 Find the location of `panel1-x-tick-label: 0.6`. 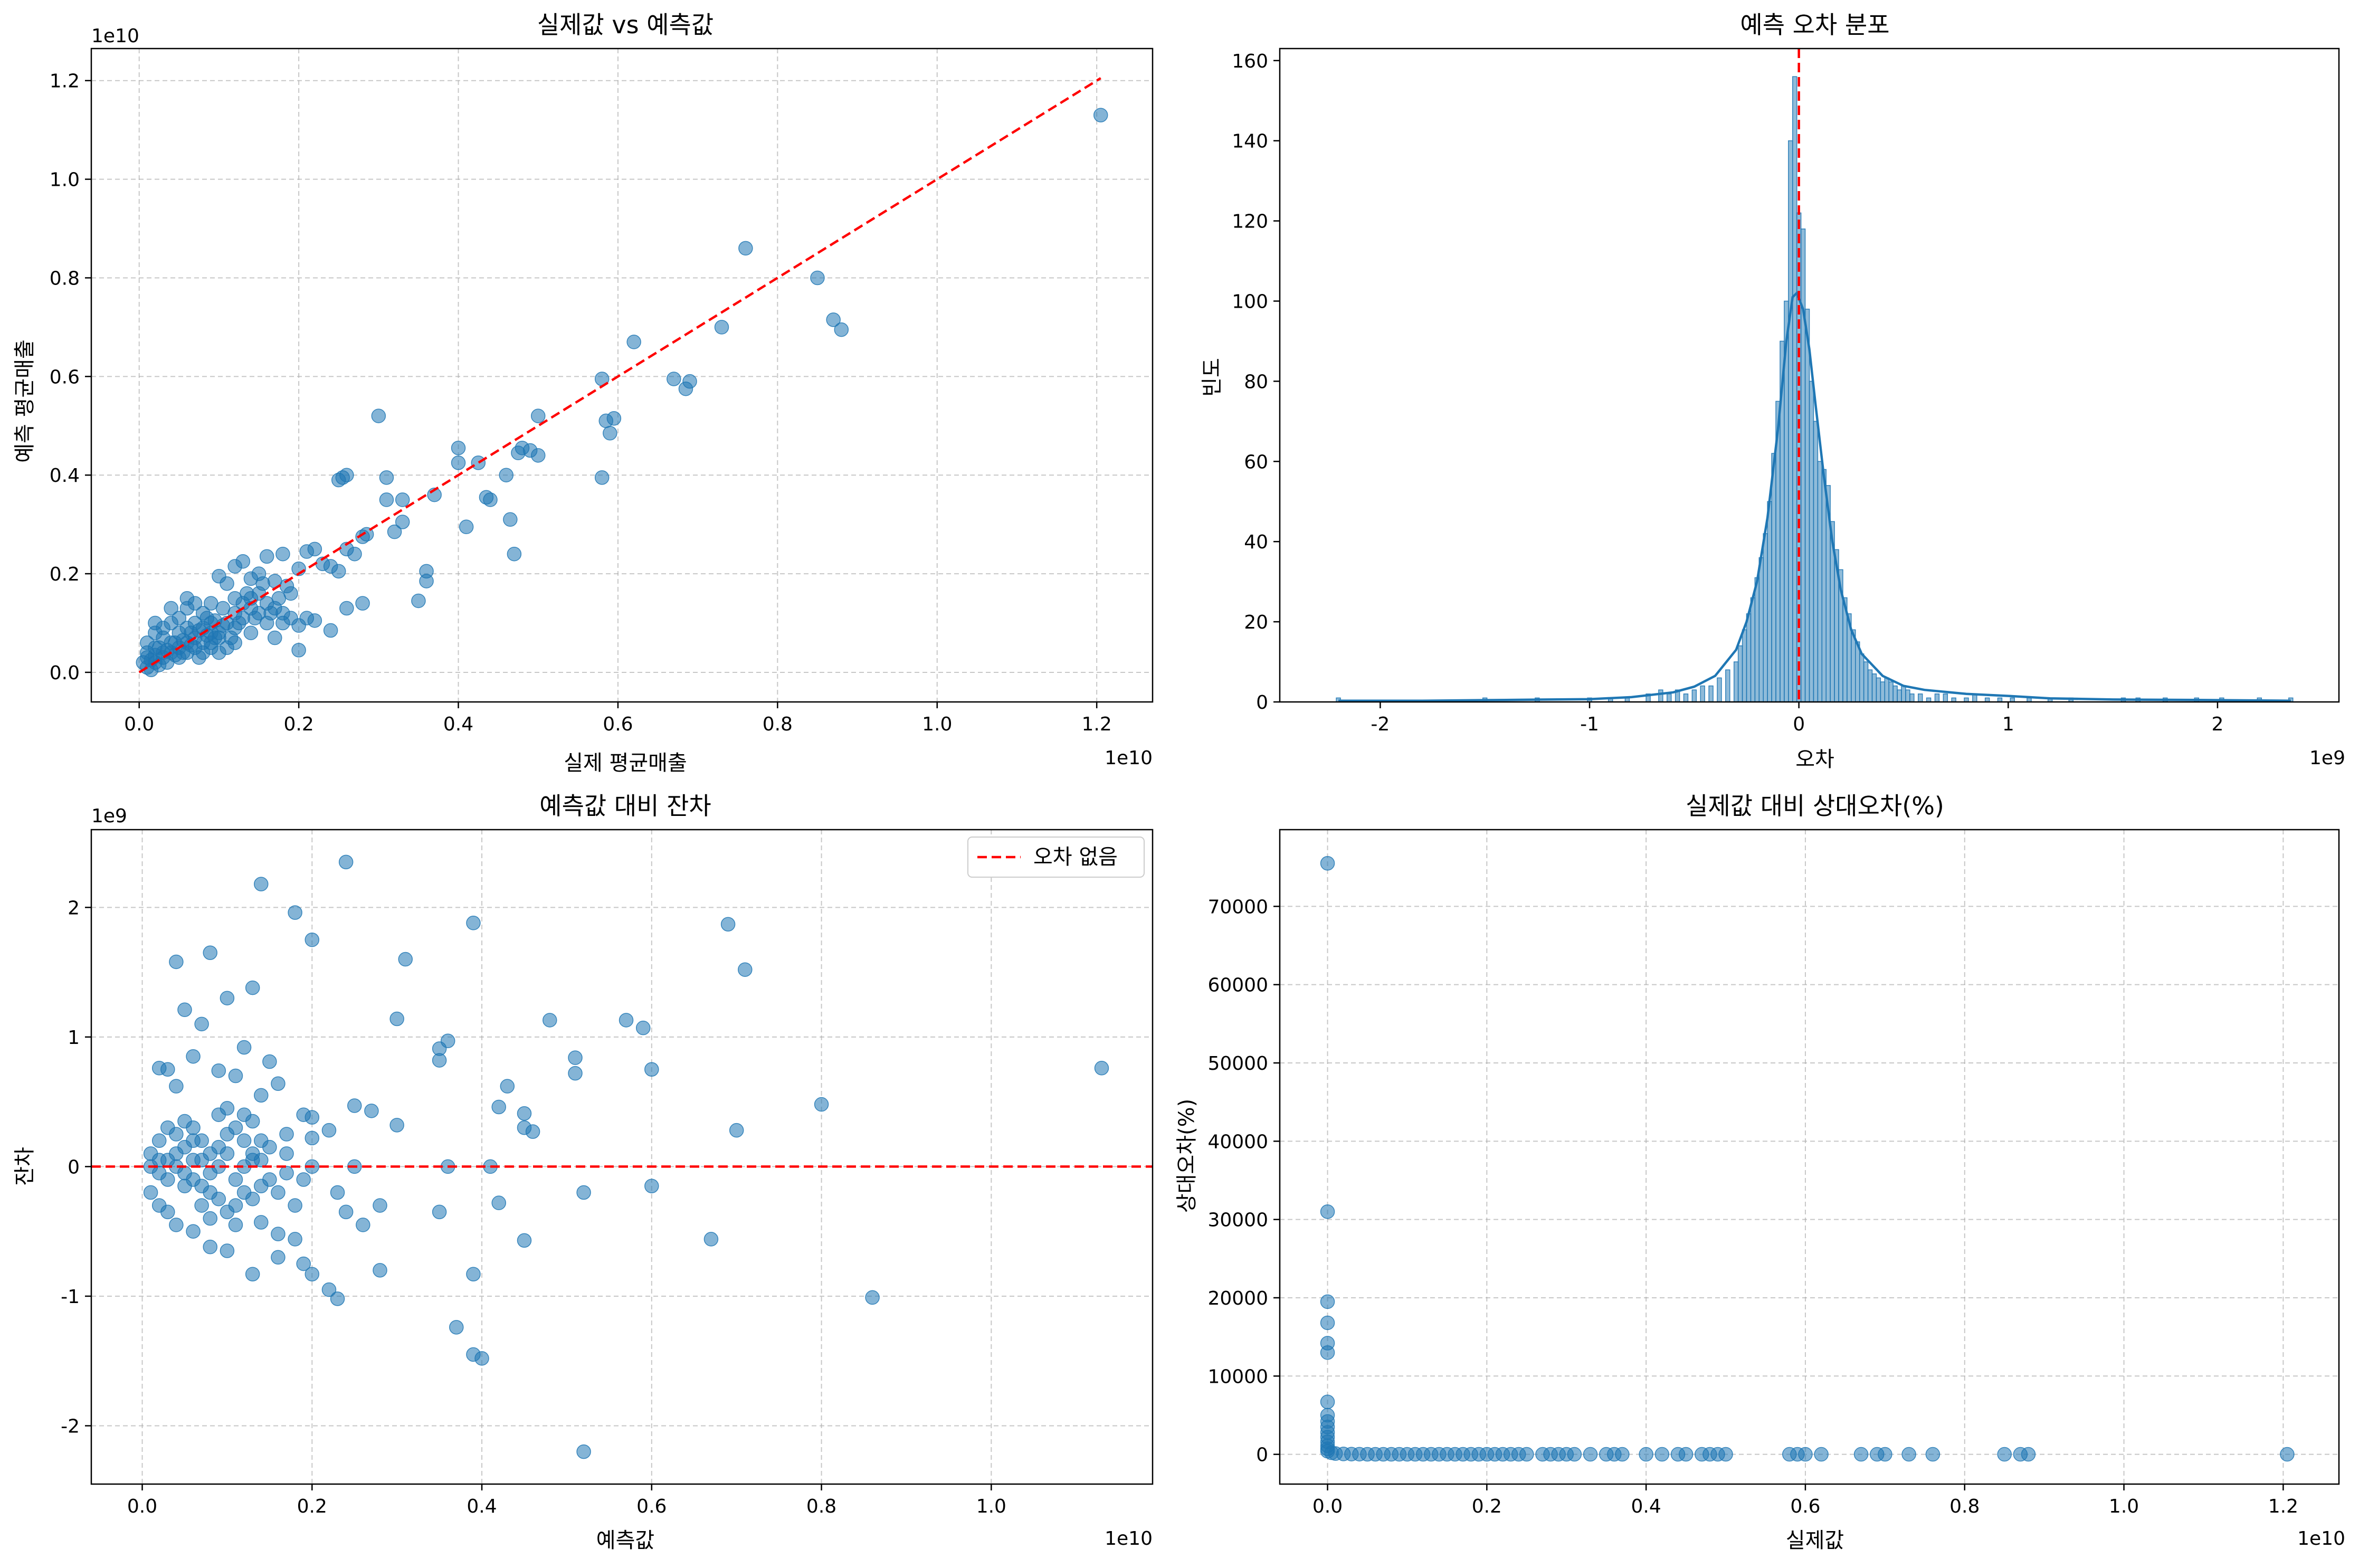

panel1-x-tick-label: 0.6 is located at coordinates (618, 724).